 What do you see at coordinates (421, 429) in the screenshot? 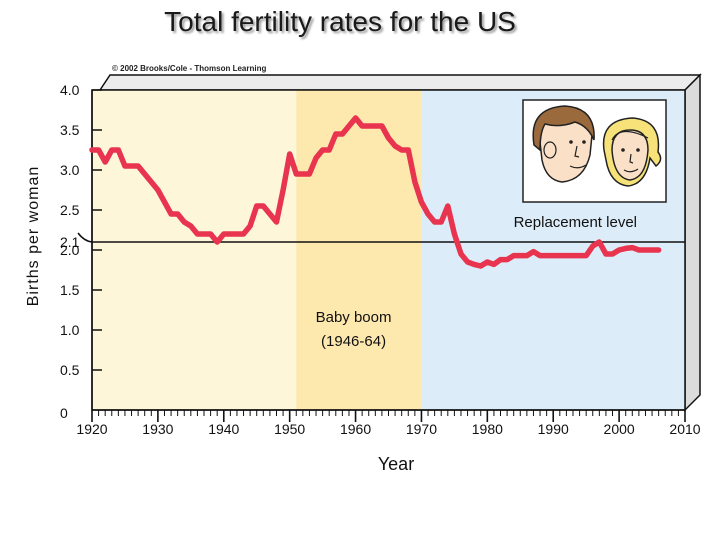
I see `x-tick-label: 1970` at bounding box center [421, 429].